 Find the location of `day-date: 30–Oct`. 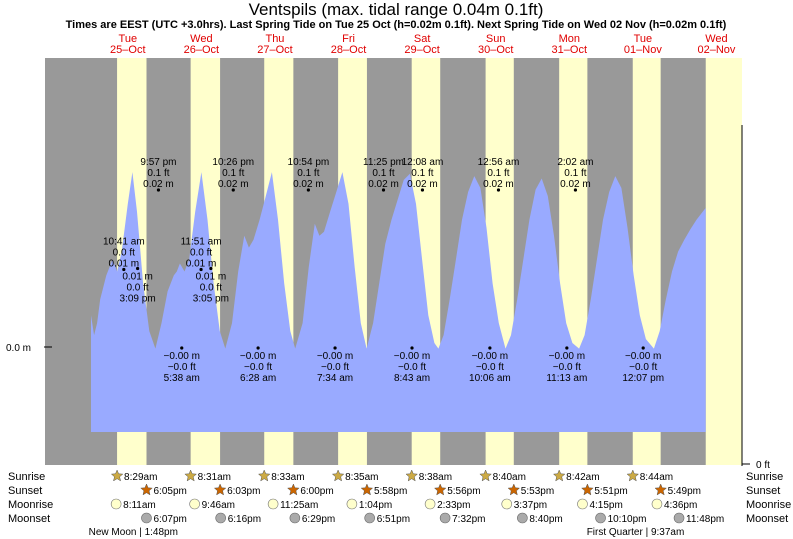

day-date: 30–Oct is located at coordinates (495, 50).